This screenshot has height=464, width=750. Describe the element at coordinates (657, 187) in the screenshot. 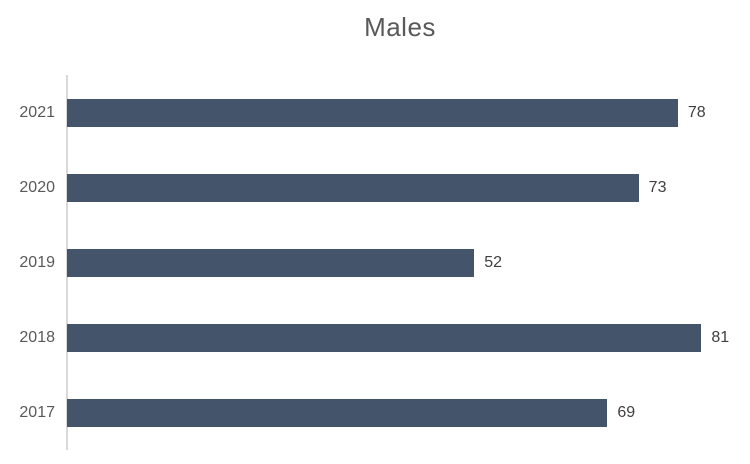

I see `value-label: 73` at that location.